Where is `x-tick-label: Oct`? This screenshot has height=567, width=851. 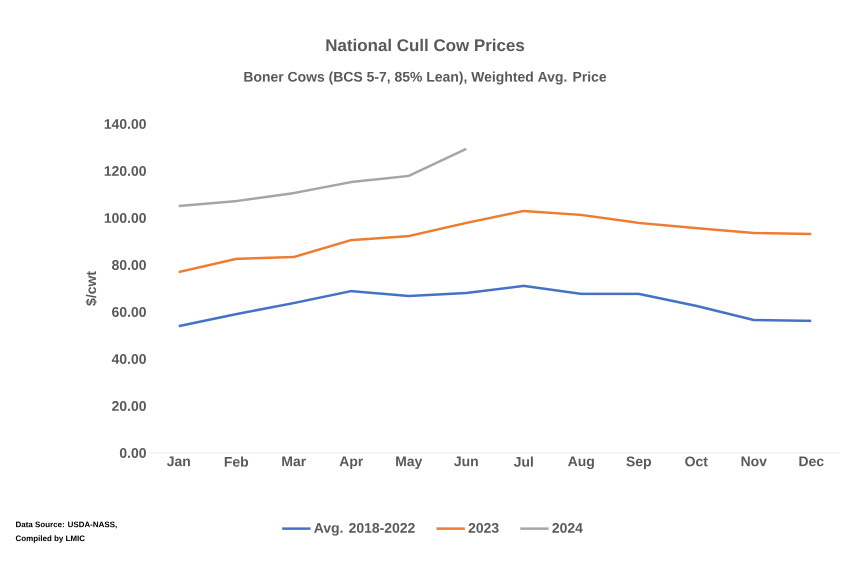 x-tick-label: Oct is located at coordinates (696, 461).